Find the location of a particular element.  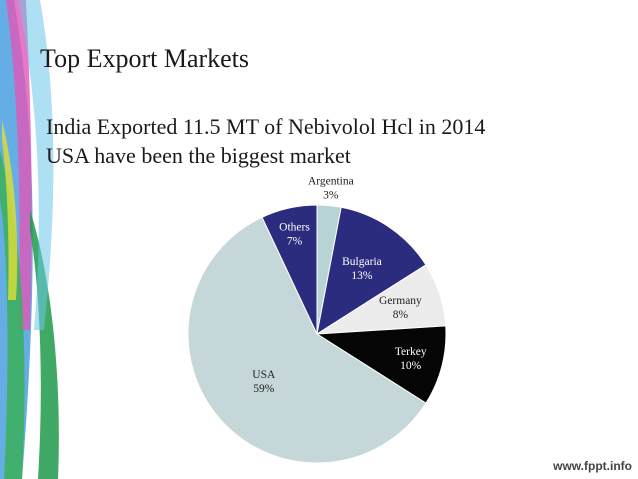

slice-label-germany: Germany is located at coordinates (400, 301).